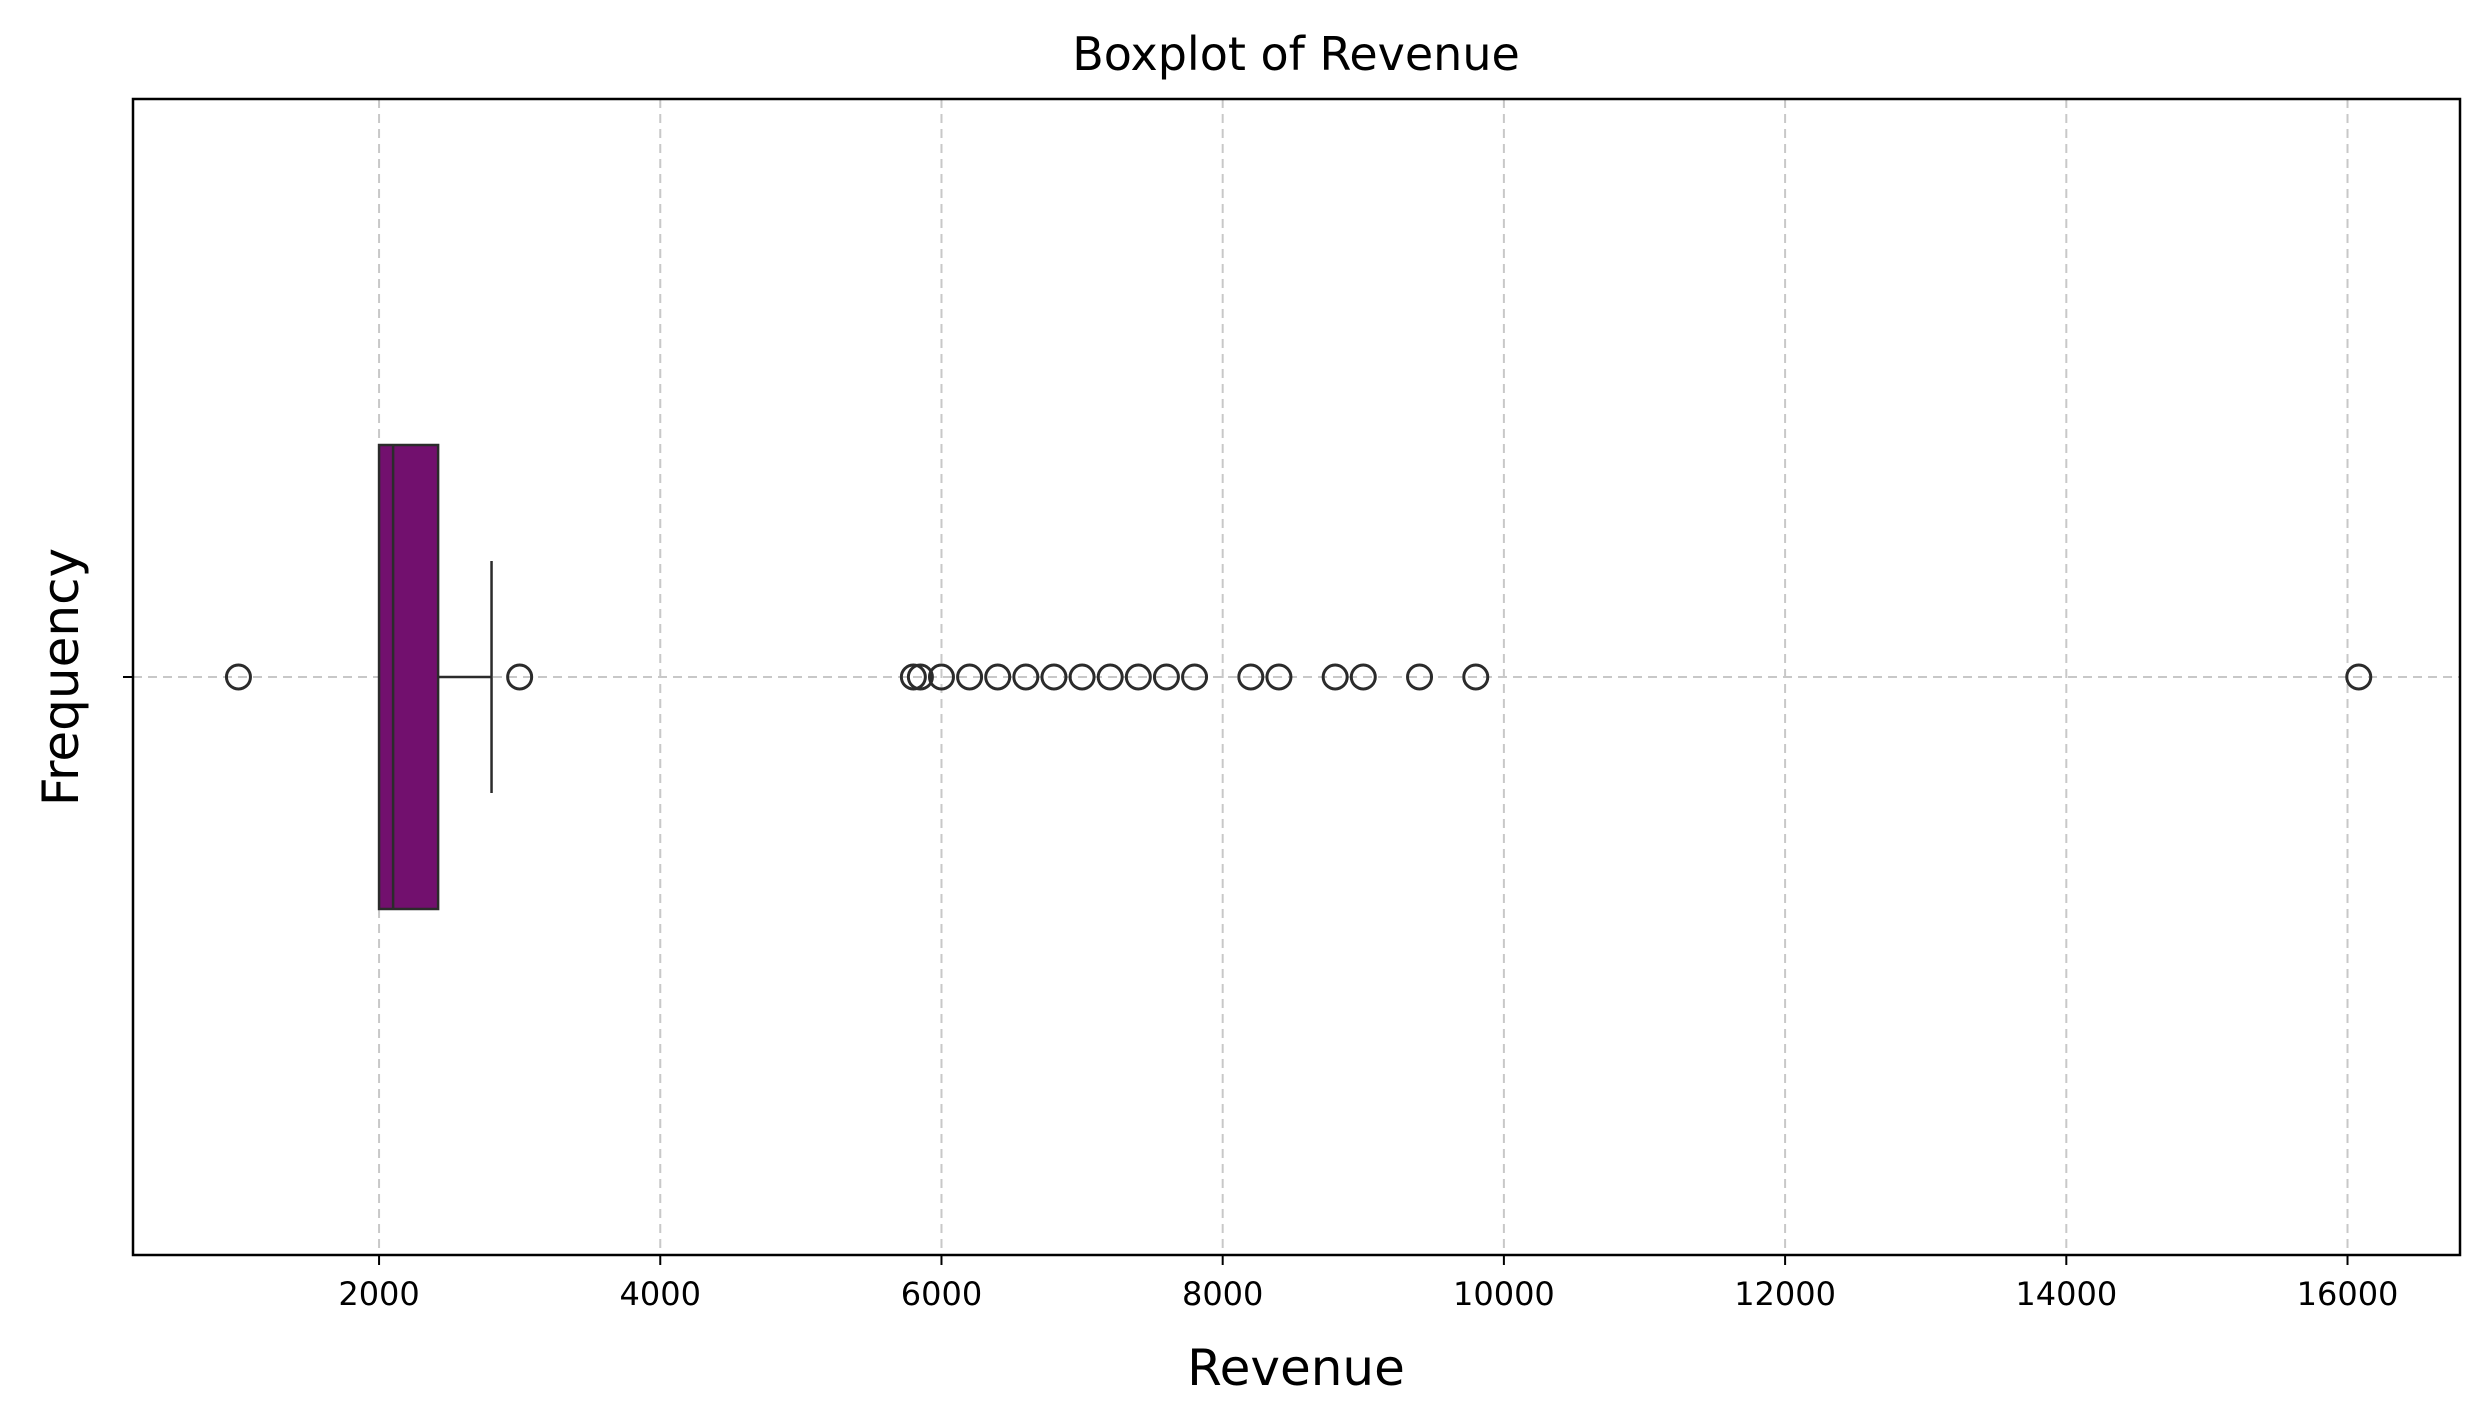 The width and height of the screenshot is (2487, 1427). Describe the element at coordinates (2066, 1294) in the screenshot. I see `x-tick-label: 14000` at that location.